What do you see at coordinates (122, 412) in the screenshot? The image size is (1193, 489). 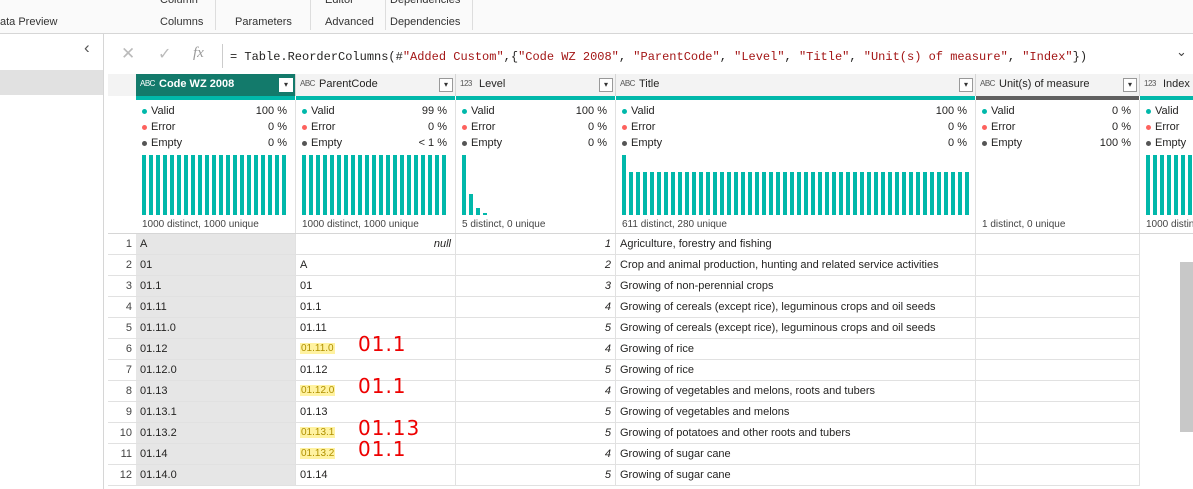 I see `row-number: 9` at bounding box center [122, 412].